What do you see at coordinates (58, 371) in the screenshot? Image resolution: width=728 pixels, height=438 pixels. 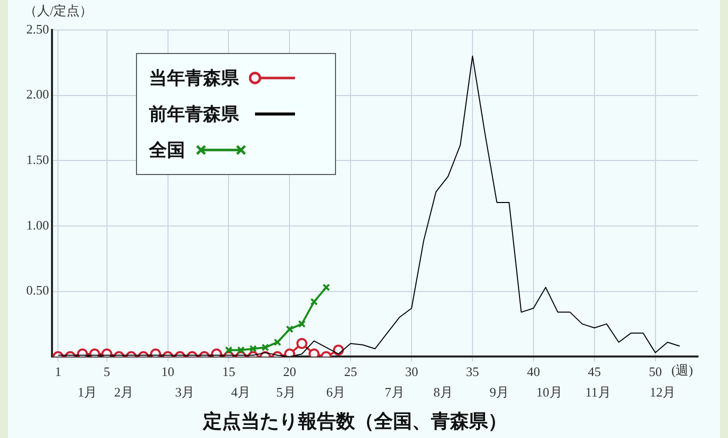 I see `x-tick-label: 1` at bounding box center [58, 371].